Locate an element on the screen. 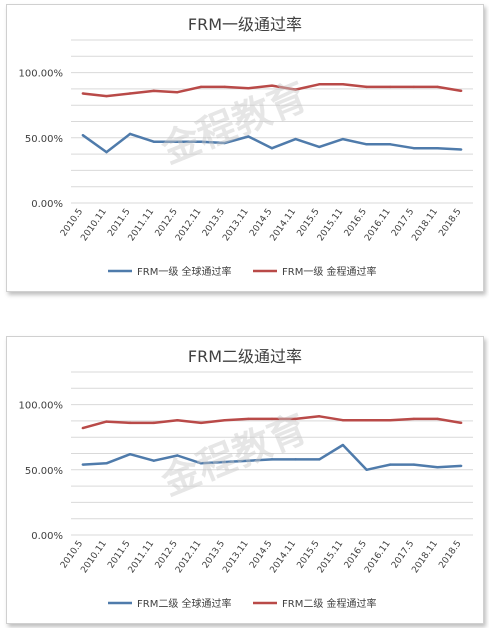 The height and width of the screenshot is (628, 489). legend-label: FRM二级 全球通过率 is located at coordinates (184, 603).